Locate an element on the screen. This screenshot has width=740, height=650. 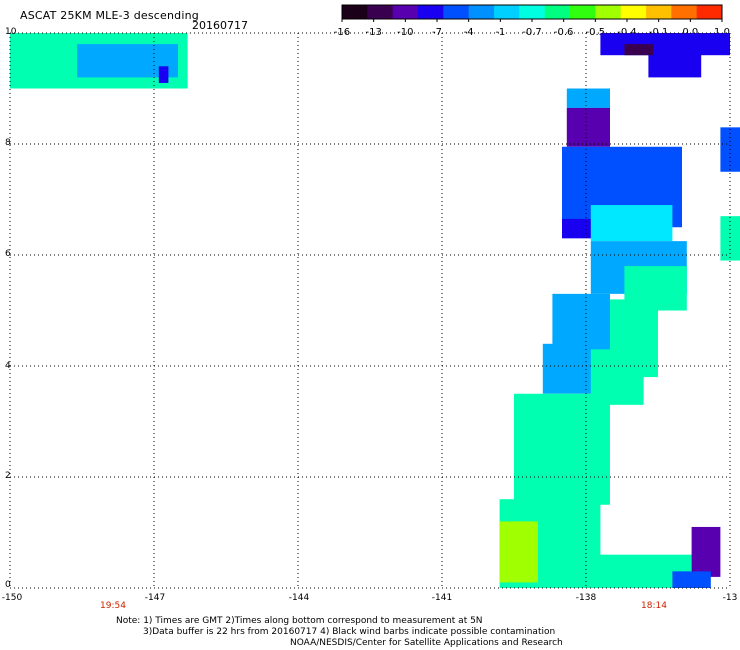
y-tick-label: 0 is located at coordinates (8, 585).